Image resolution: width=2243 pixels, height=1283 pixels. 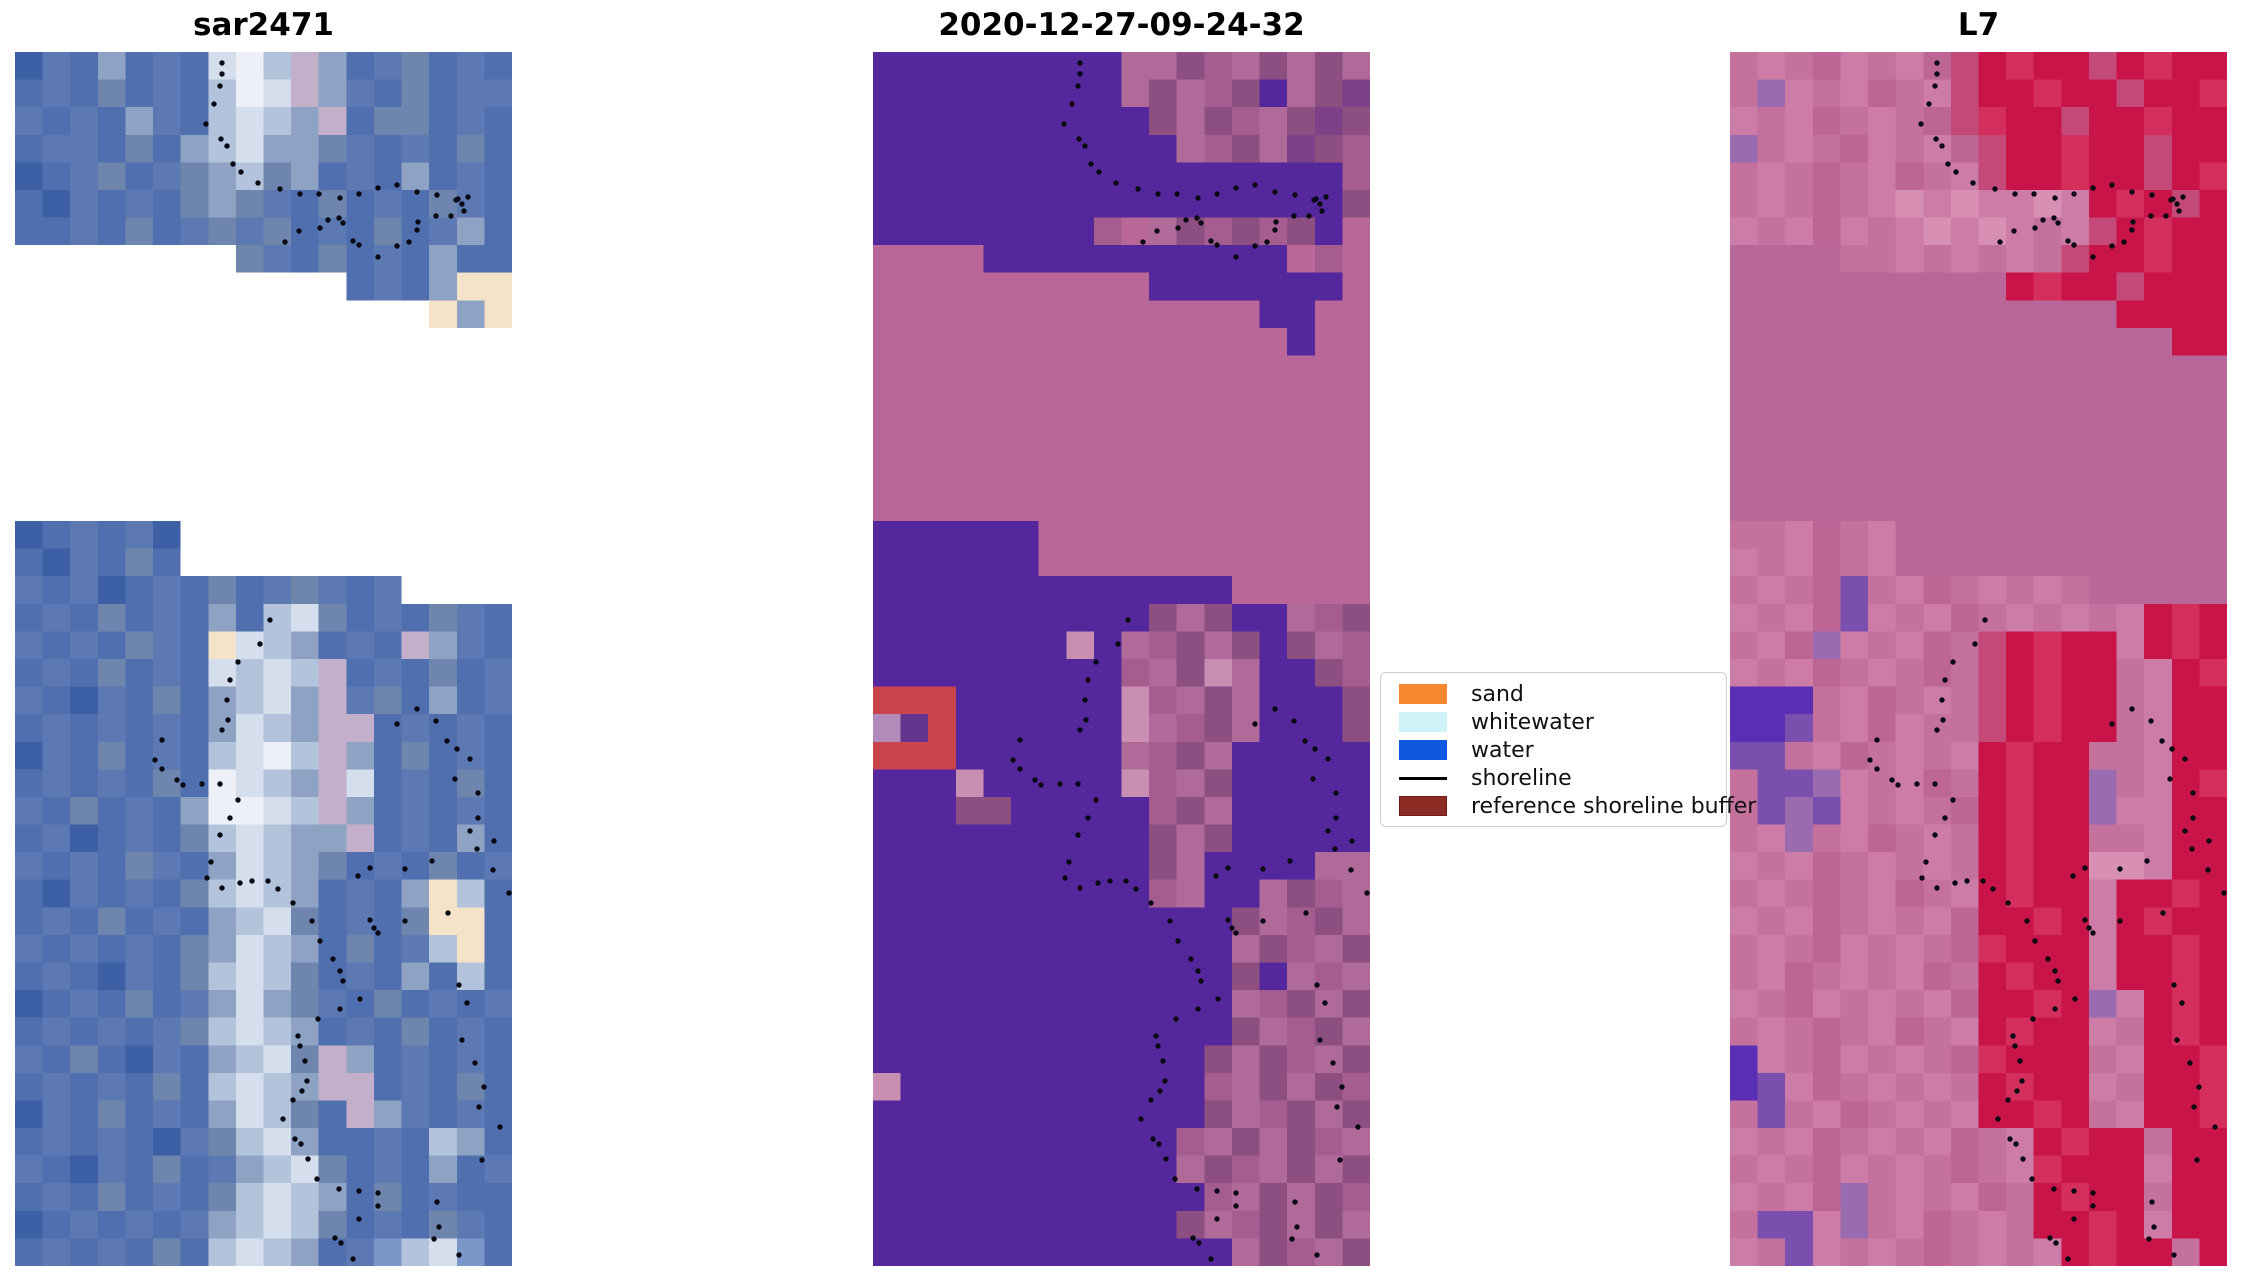 What do you see at coordinates (1423, 722) in the screenshot?
I see `legend-swatch-icon` at bounding box center [1423, 722].